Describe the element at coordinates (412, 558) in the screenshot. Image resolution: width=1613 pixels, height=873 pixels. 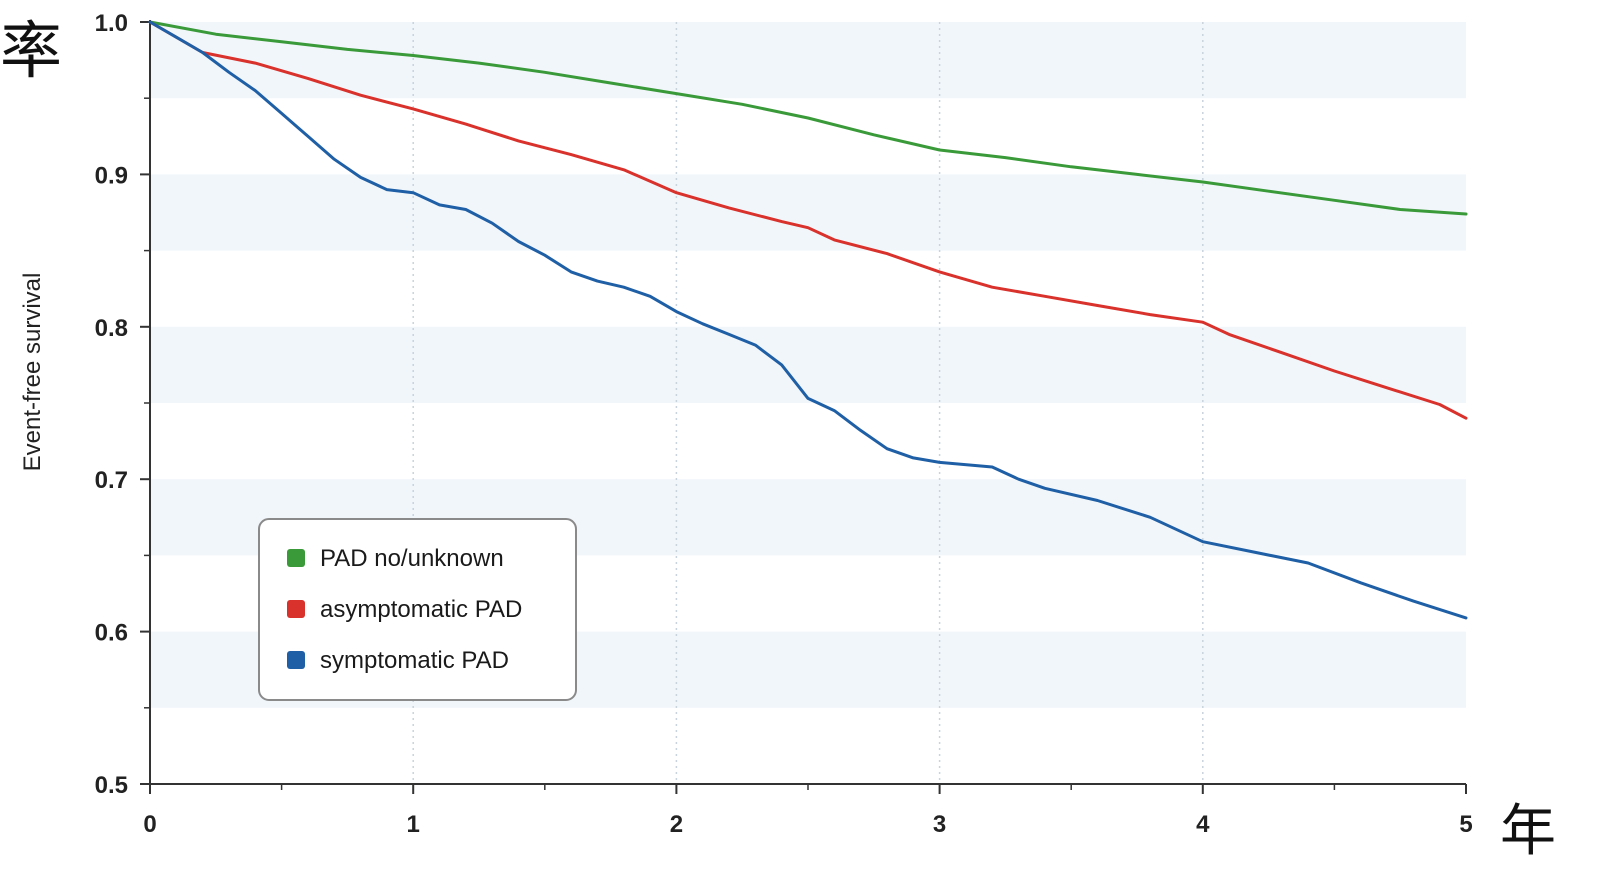
I see `legend-label-pad-no-unknown: PAD no/unknown` at that location.